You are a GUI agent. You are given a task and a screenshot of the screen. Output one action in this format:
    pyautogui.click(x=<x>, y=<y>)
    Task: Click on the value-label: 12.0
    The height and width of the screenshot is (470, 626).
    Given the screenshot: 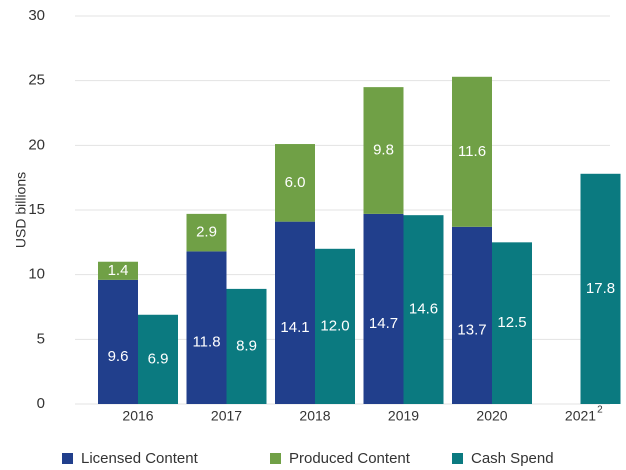 What is the action you would take?
    pyautogui.click(x=334, y=325)
    